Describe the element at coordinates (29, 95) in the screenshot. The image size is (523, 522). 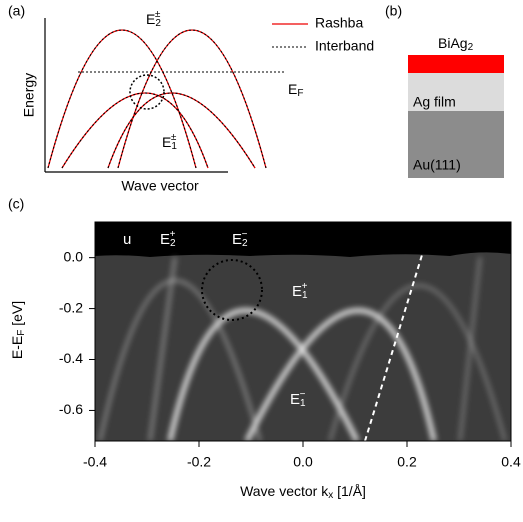
I see `y-axis-label: Energy` at that location.